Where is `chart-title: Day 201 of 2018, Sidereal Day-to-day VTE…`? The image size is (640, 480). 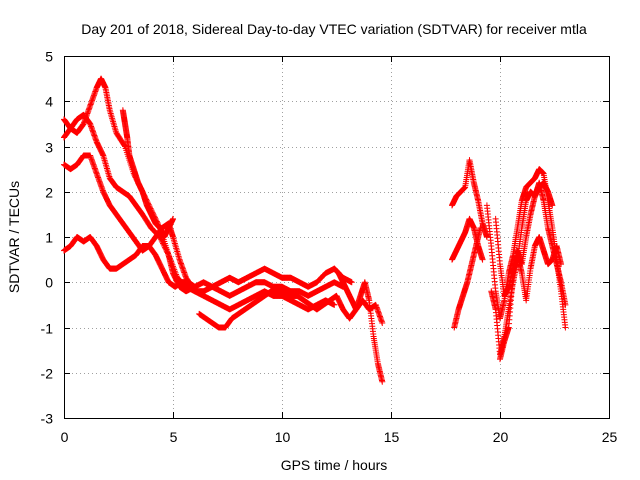
chart-title: Day 201 of 2018, Sidereal Day-to-day VTE… is located at coordinates (334, 29).